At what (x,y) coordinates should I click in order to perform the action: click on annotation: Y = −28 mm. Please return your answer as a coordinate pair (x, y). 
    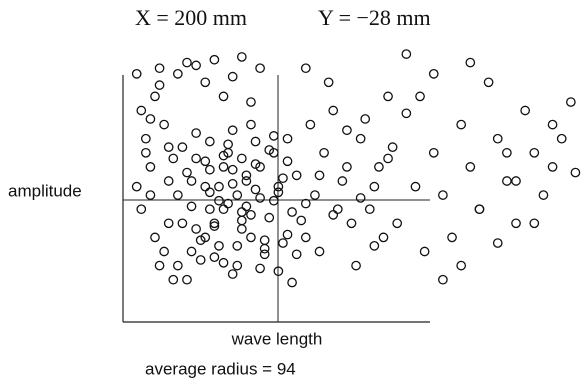
    Looking at the image, I should click on (374, 17).